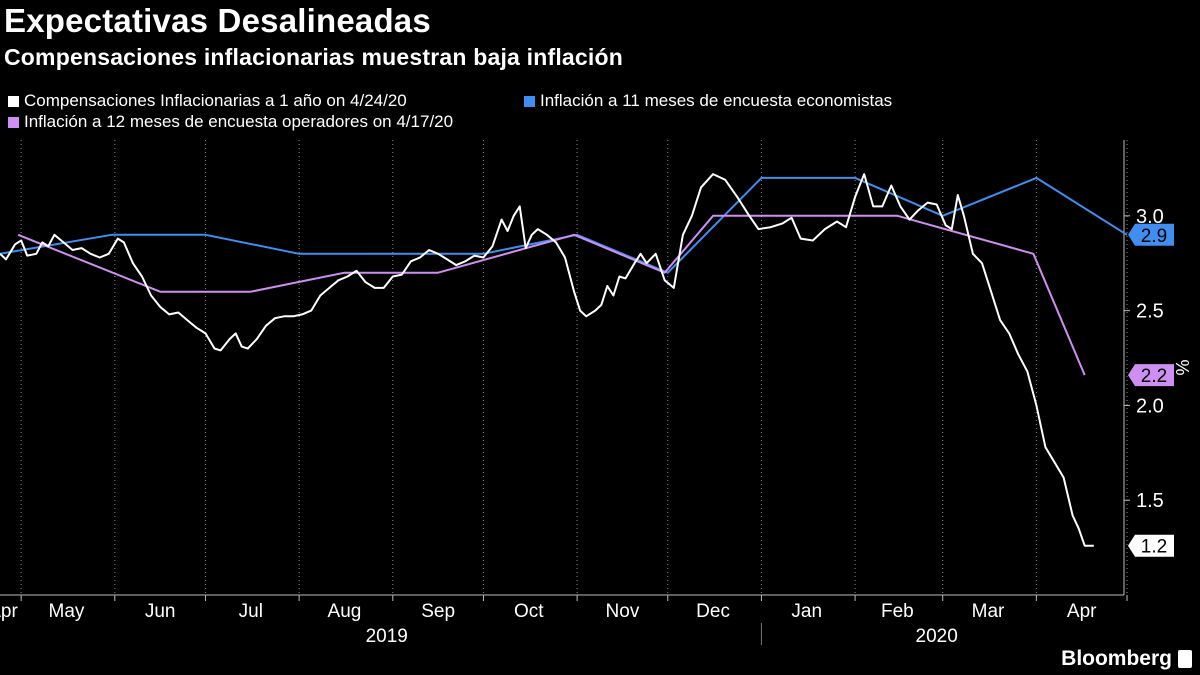 This screenshot has width=1200, height=675. Describe the element at coordinates (564, 225) in the screenshot. I see `series-line` at that location.